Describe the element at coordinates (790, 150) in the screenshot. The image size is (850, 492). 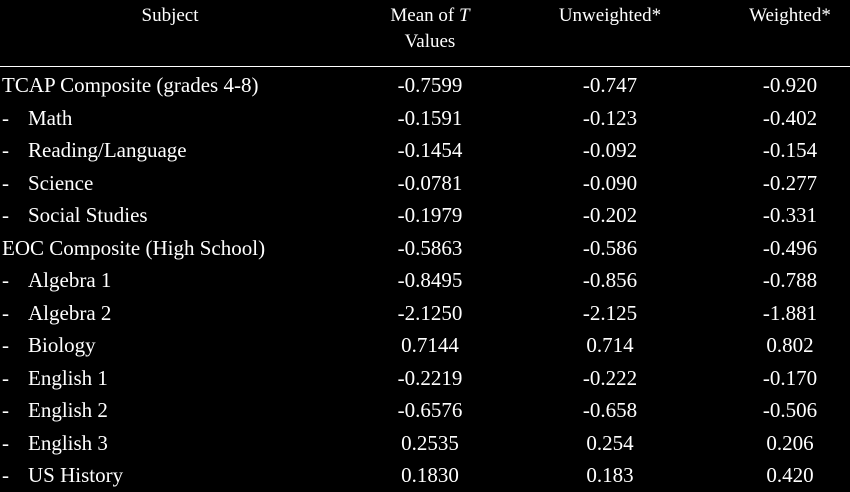
I see `weighted-cell: -0.154` at that location.